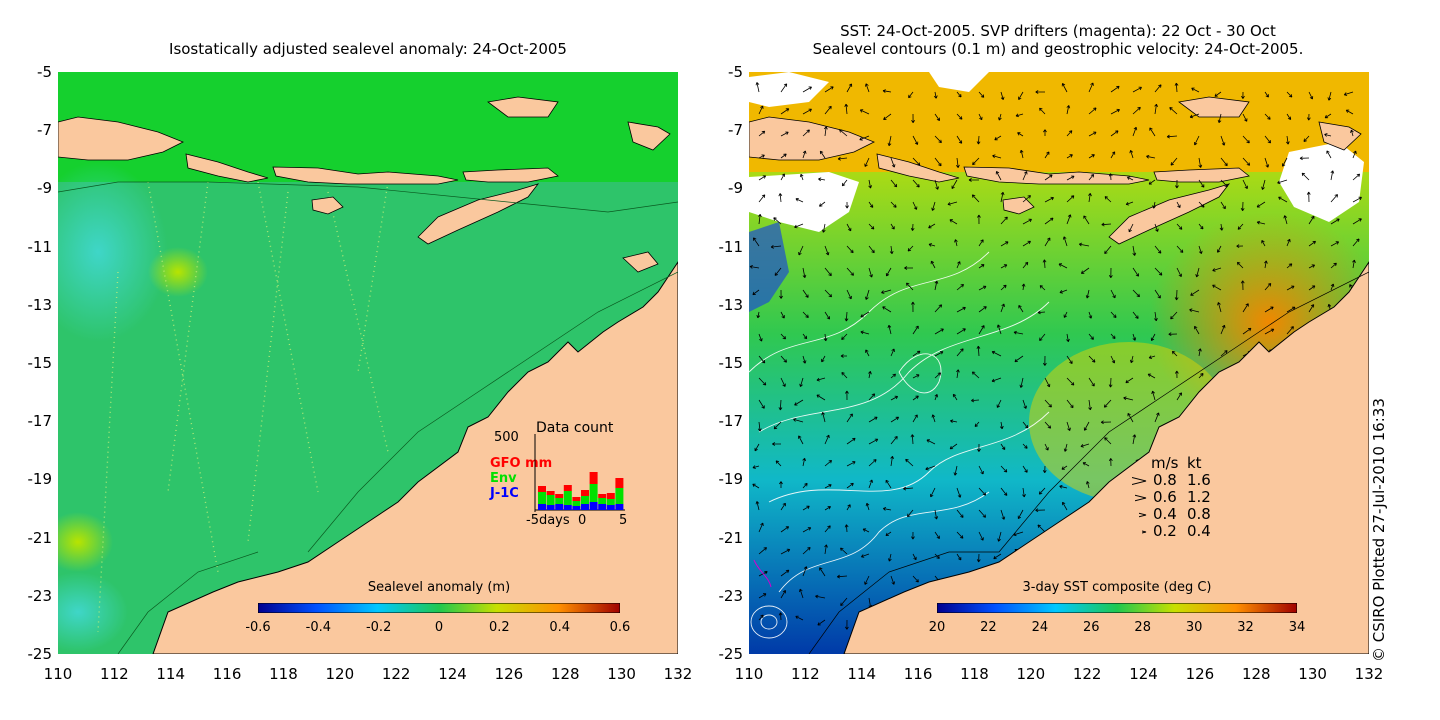 This screenshot has width=1440, height=720. Describe the element at coordinates (1194, 627) in the screenshot. I see `colorbar-tick-label: 30` at that location.